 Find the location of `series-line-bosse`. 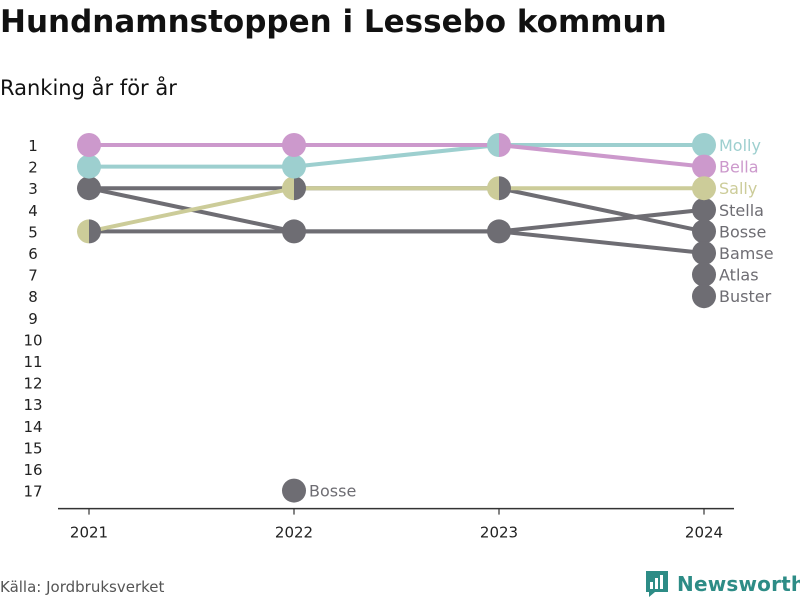

series-line-bosse is located at coordinates (397, 210).